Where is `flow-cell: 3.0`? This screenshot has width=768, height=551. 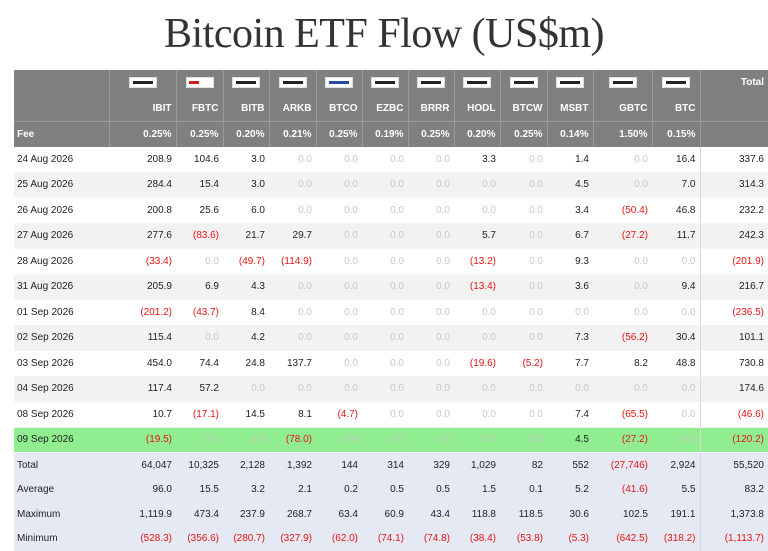
flow-cell: 3.0 is located at coordinates (246, 185).